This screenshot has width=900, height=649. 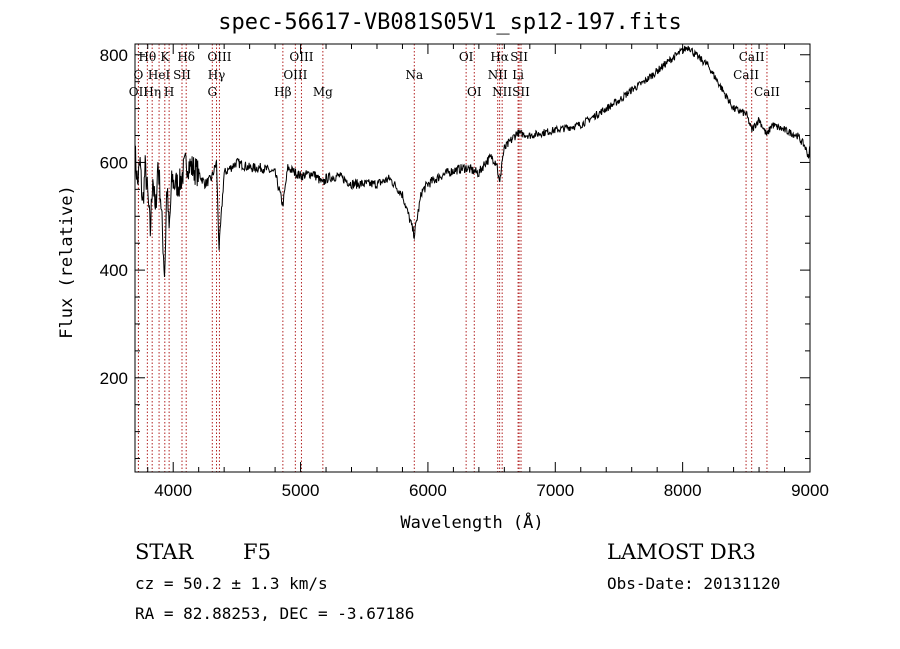 I want to click on spectral-line-label: G, so click(x=213, y=92).